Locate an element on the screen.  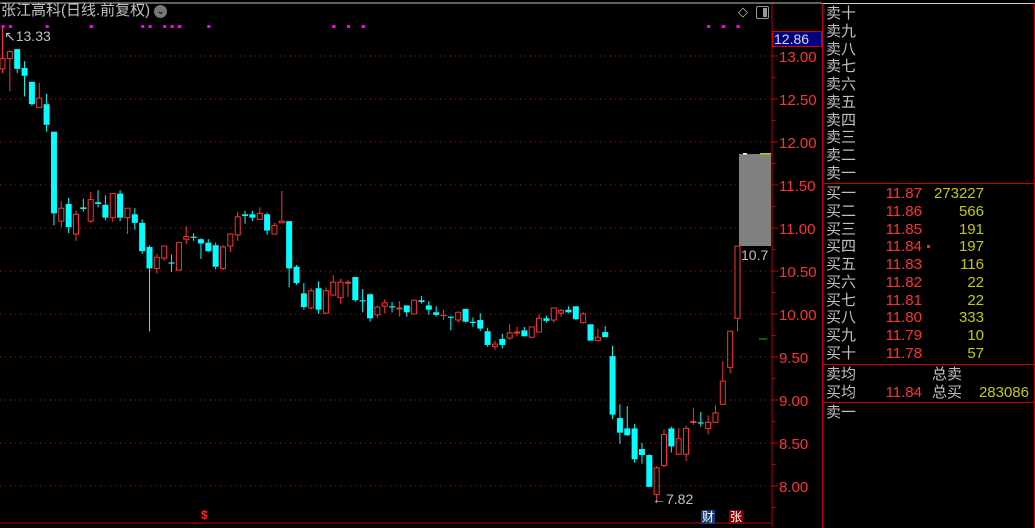
bid-price: 11.87 is located at coordinates (903, 193).